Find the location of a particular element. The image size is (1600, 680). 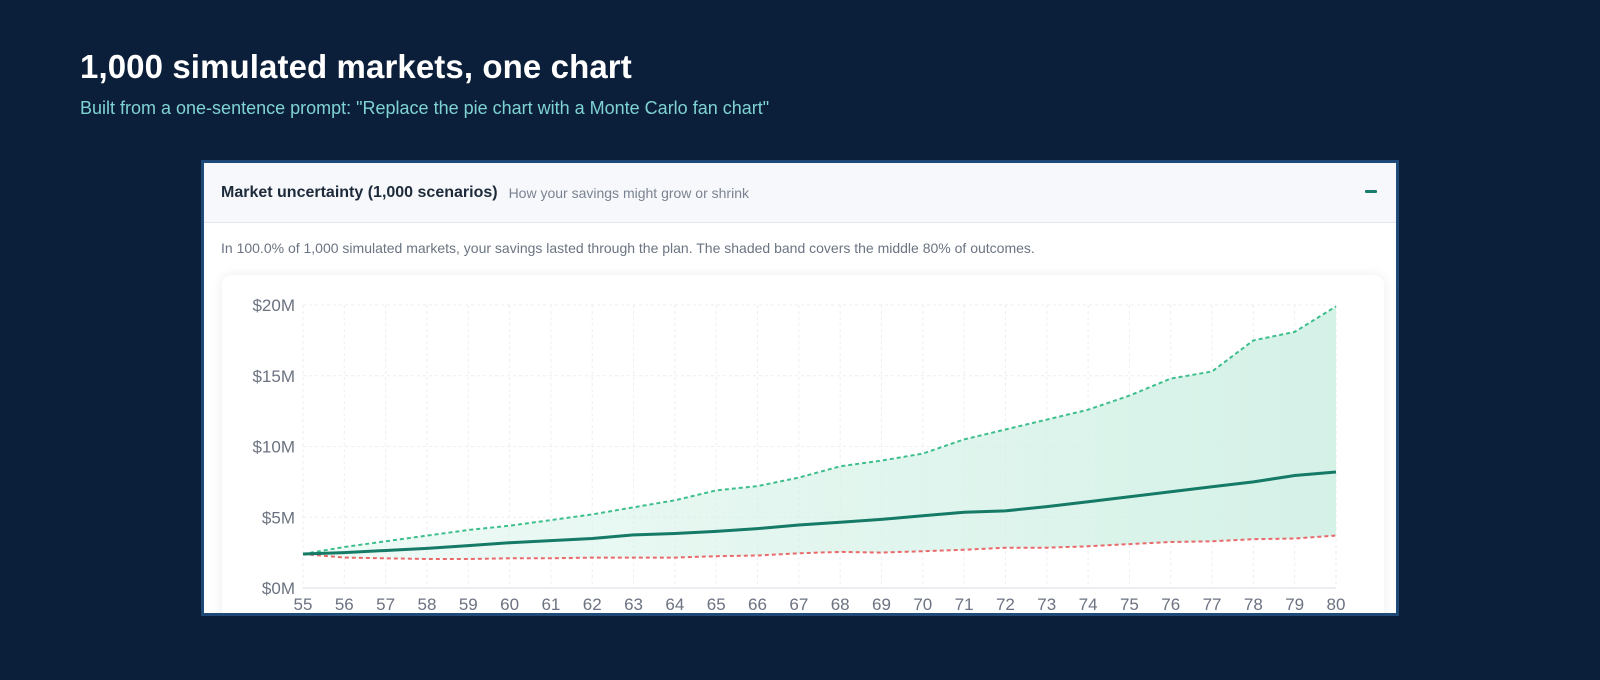

lower-percentile-line is located at coordinates (819, 547).